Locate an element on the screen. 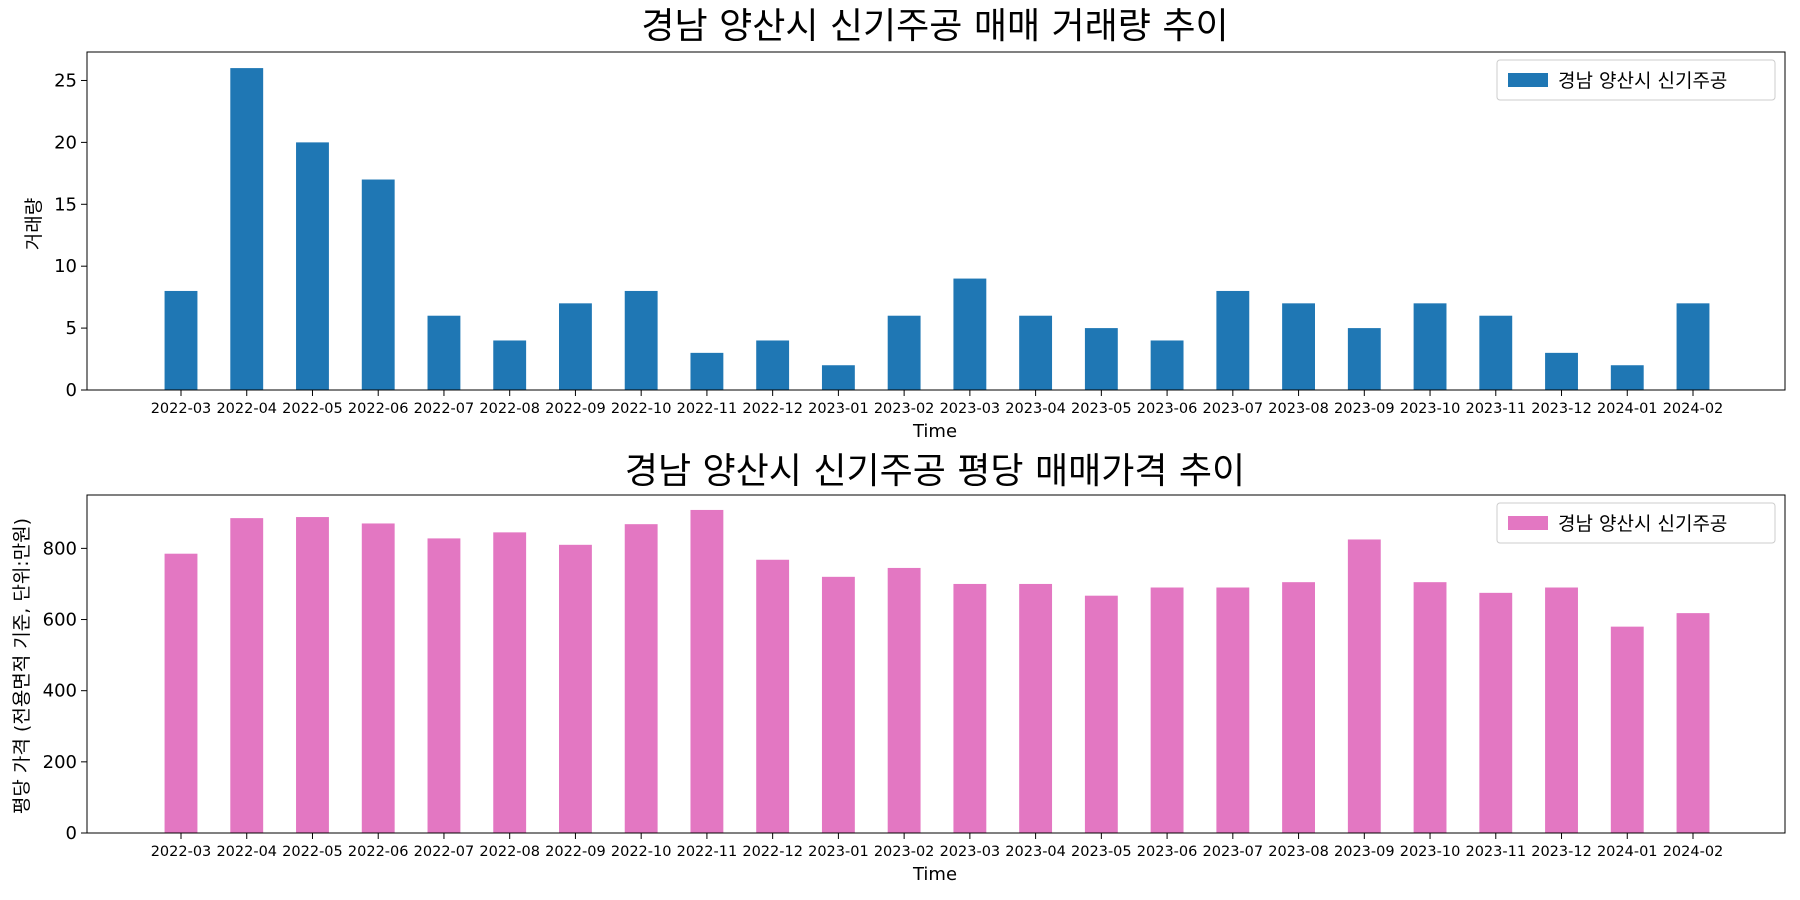 The image size is (1800, 900). y-tick-label: 15 is located at coordinates (65, 204).